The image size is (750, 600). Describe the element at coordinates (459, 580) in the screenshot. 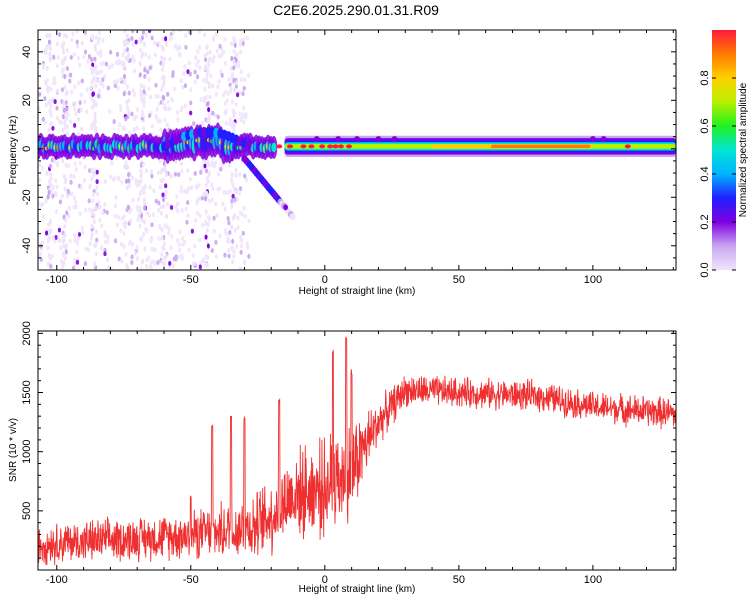

I see `snr-xtick-label: 50` at that location.